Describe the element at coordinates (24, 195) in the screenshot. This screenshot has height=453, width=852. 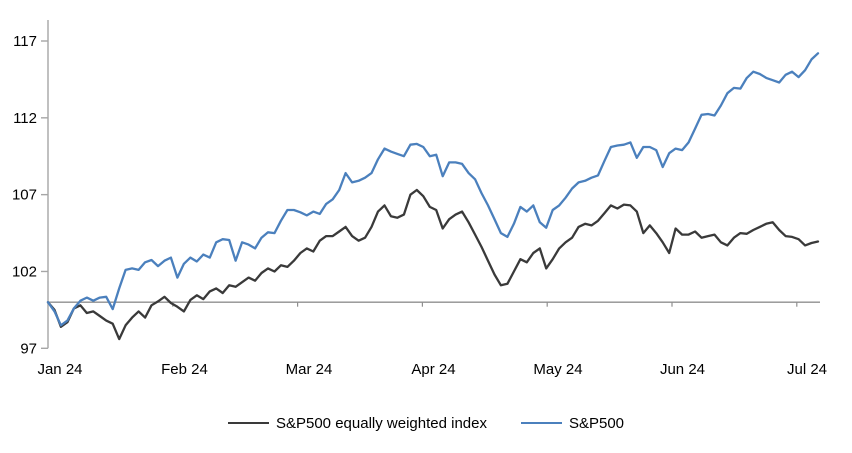
I see `svg-text: 107` at that location.